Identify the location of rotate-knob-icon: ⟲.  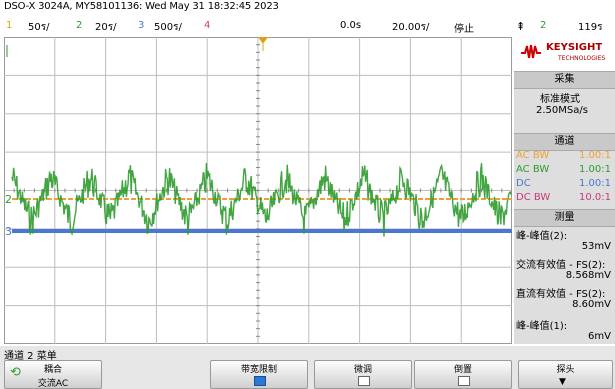
(15, 372).